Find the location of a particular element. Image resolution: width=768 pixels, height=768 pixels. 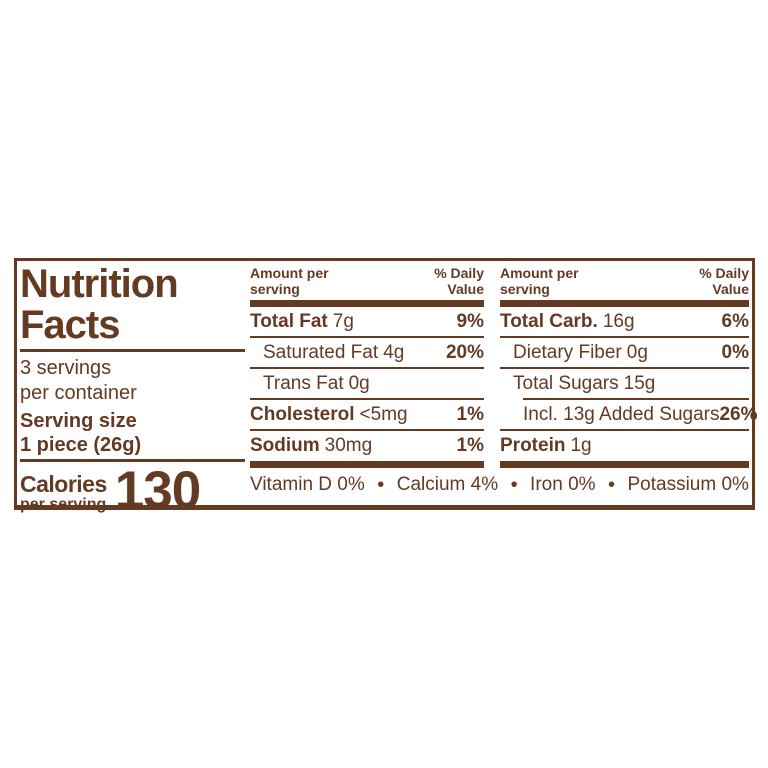

nutrient-name: Total Fat is located at coordinates (289, 321).